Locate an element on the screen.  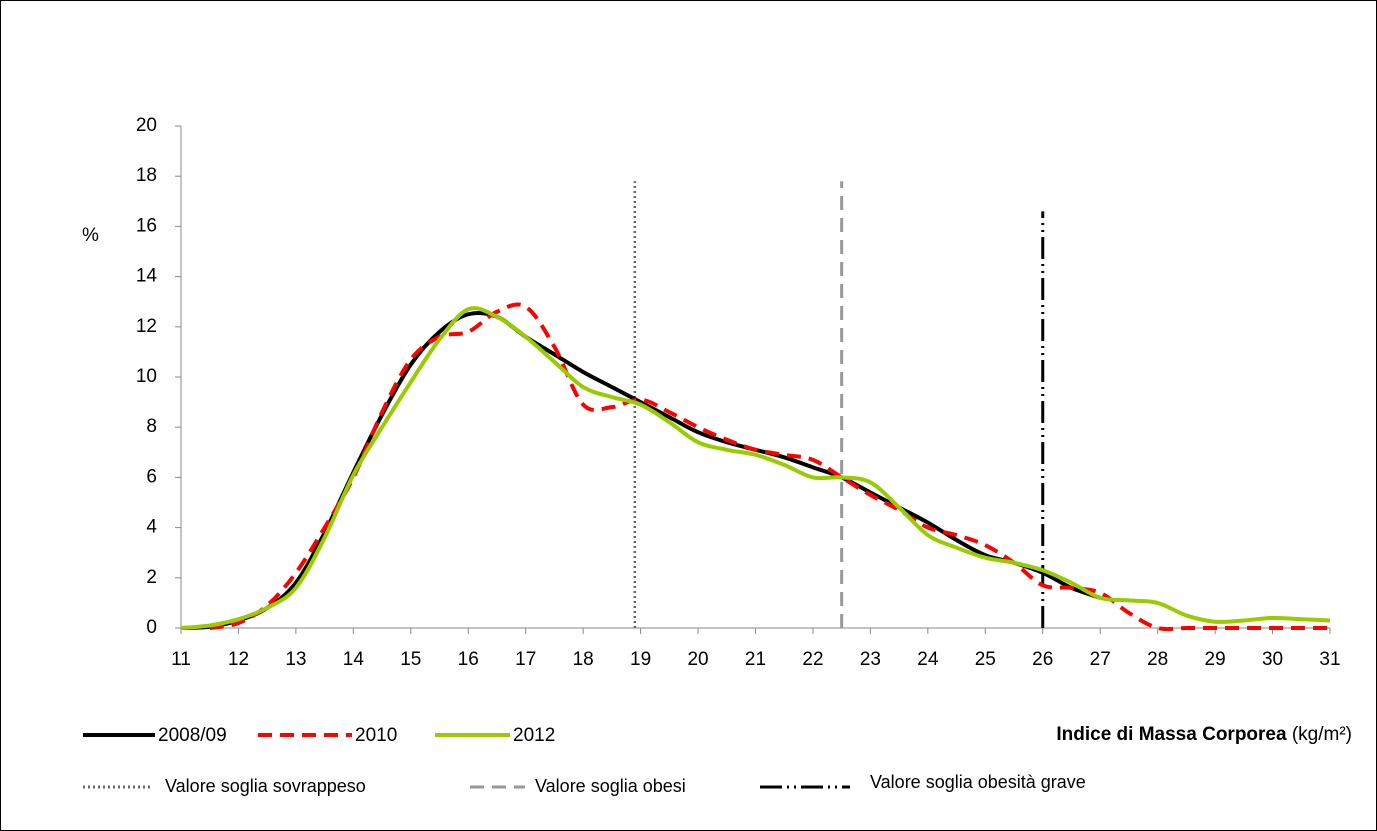
x-tick-label: 22 is located at coordinates (812, 659).